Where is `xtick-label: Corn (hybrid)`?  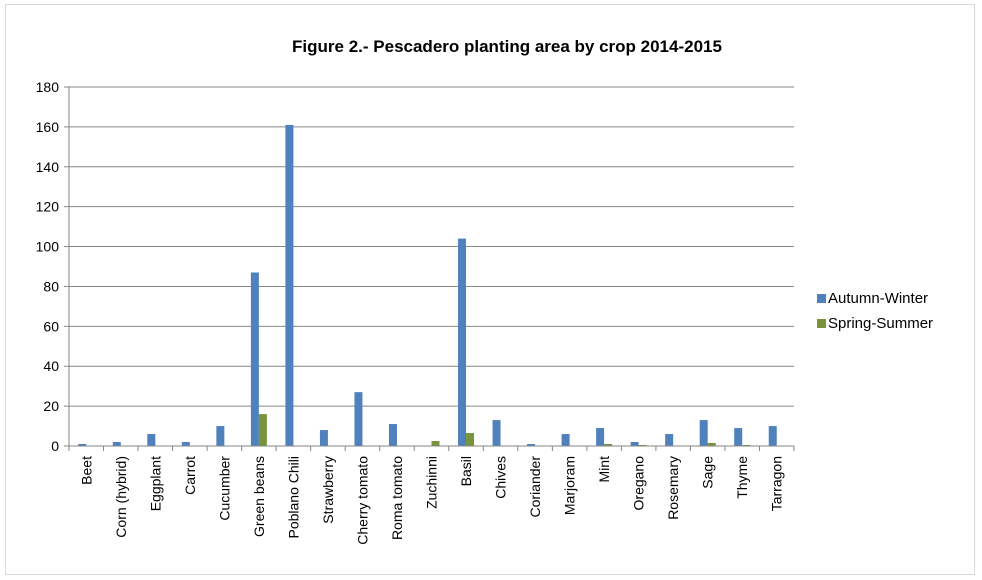
xtick-label: Corn (hybrid) is located at coordinates (121, 497).